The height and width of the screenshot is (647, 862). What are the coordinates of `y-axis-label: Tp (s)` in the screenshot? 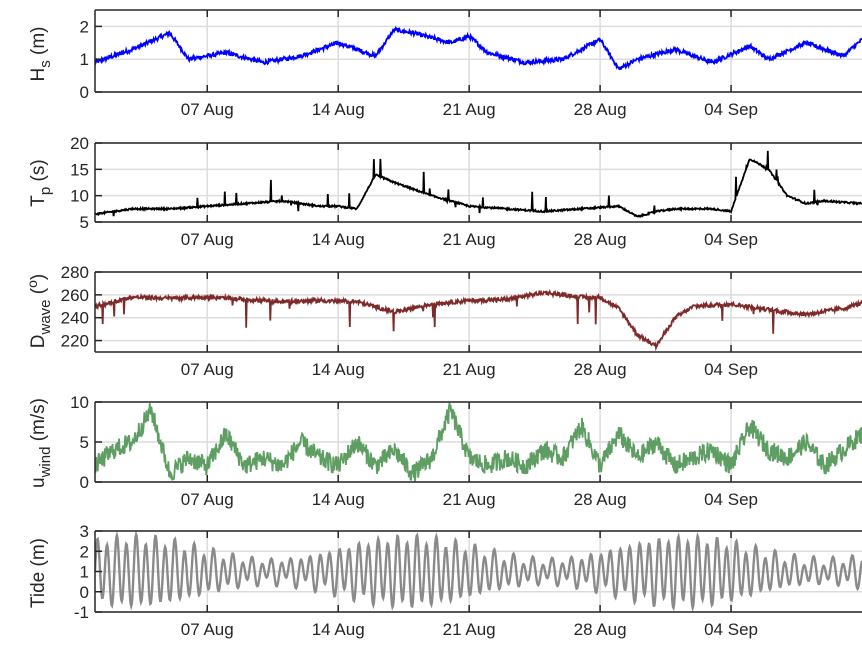 It's located at (41, 182).